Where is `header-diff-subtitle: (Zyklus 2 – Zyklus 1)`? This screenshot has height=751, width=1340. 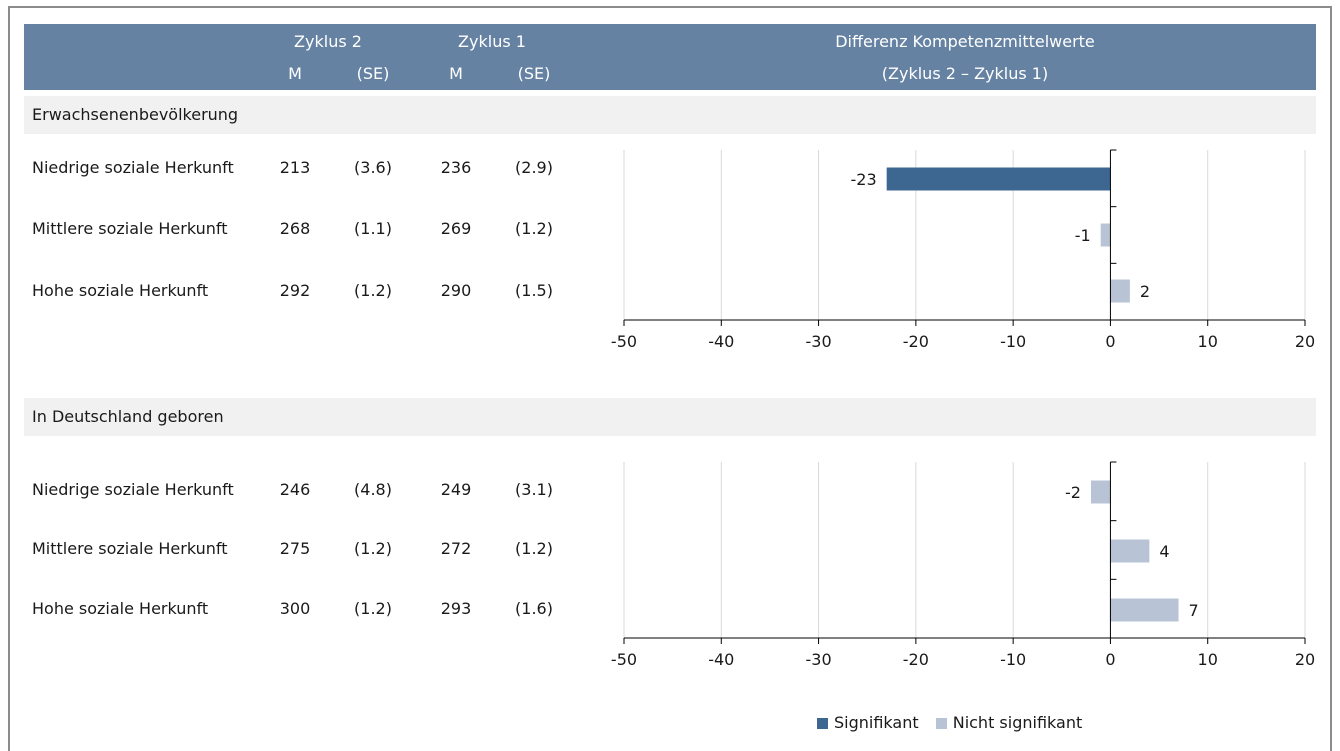 header-diff-subtitle: (Zyklus 2 – Zyklus 1) is located at coordinates (965, 73).